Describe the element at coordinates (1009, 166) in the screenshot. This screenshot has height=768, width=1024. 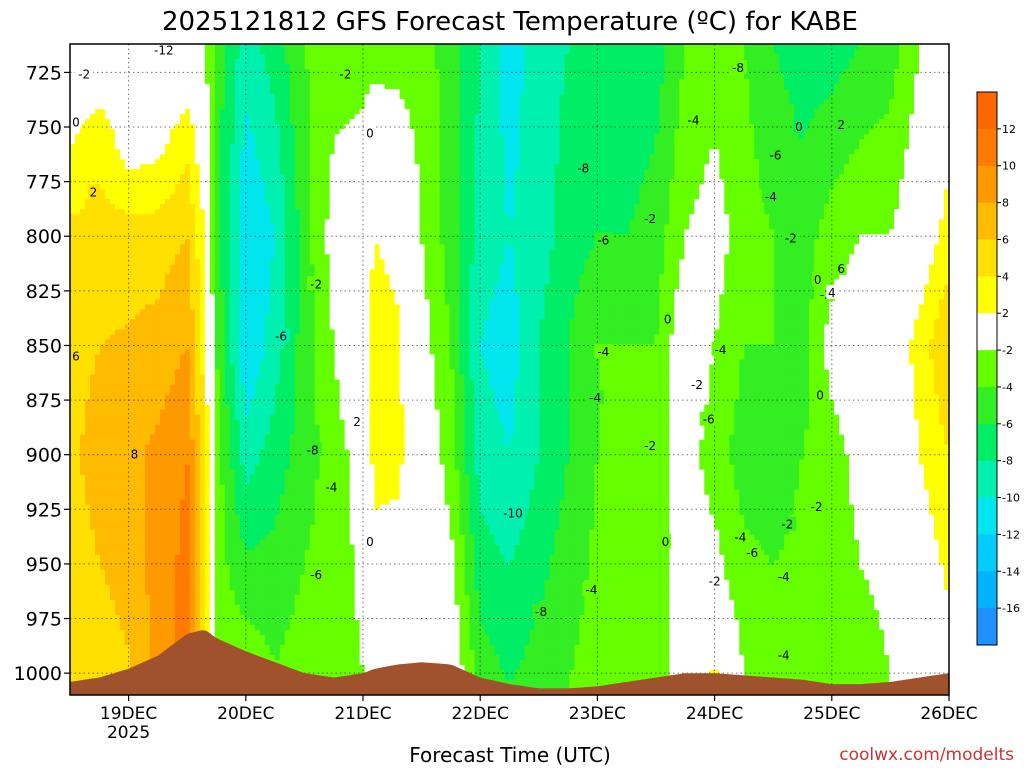
I see `colorbar-tick-label: 10` at that location.